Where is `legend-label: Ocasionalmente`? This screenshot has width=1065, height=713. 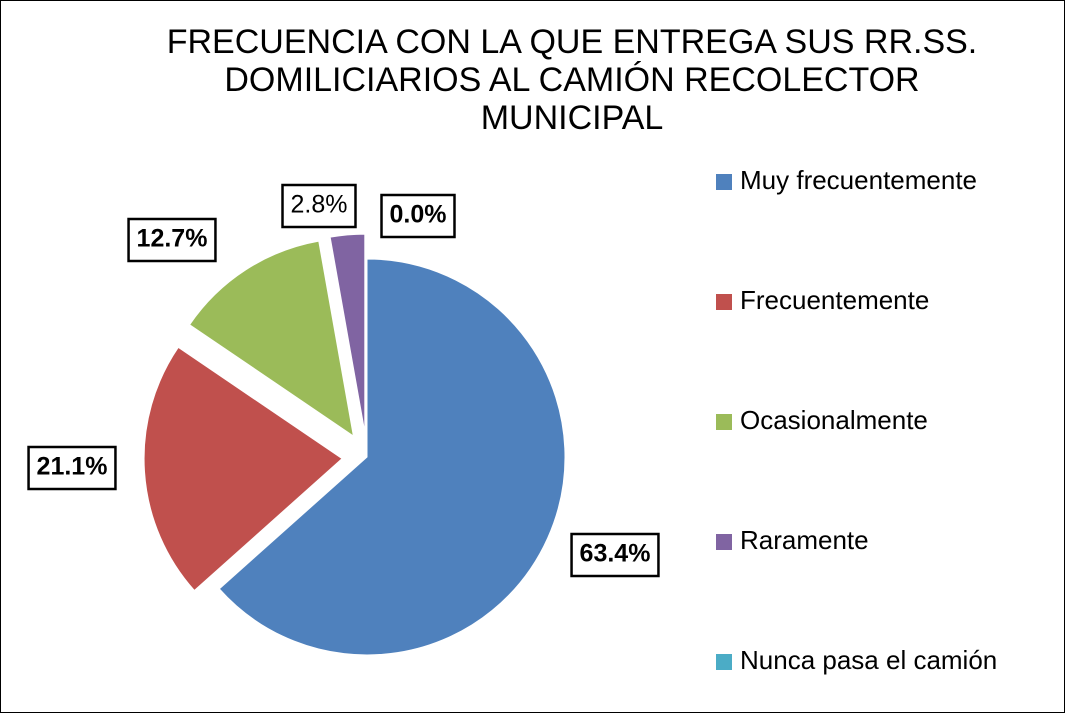 legend-label: Ocasionalmente is located at coordinates (834, 420).